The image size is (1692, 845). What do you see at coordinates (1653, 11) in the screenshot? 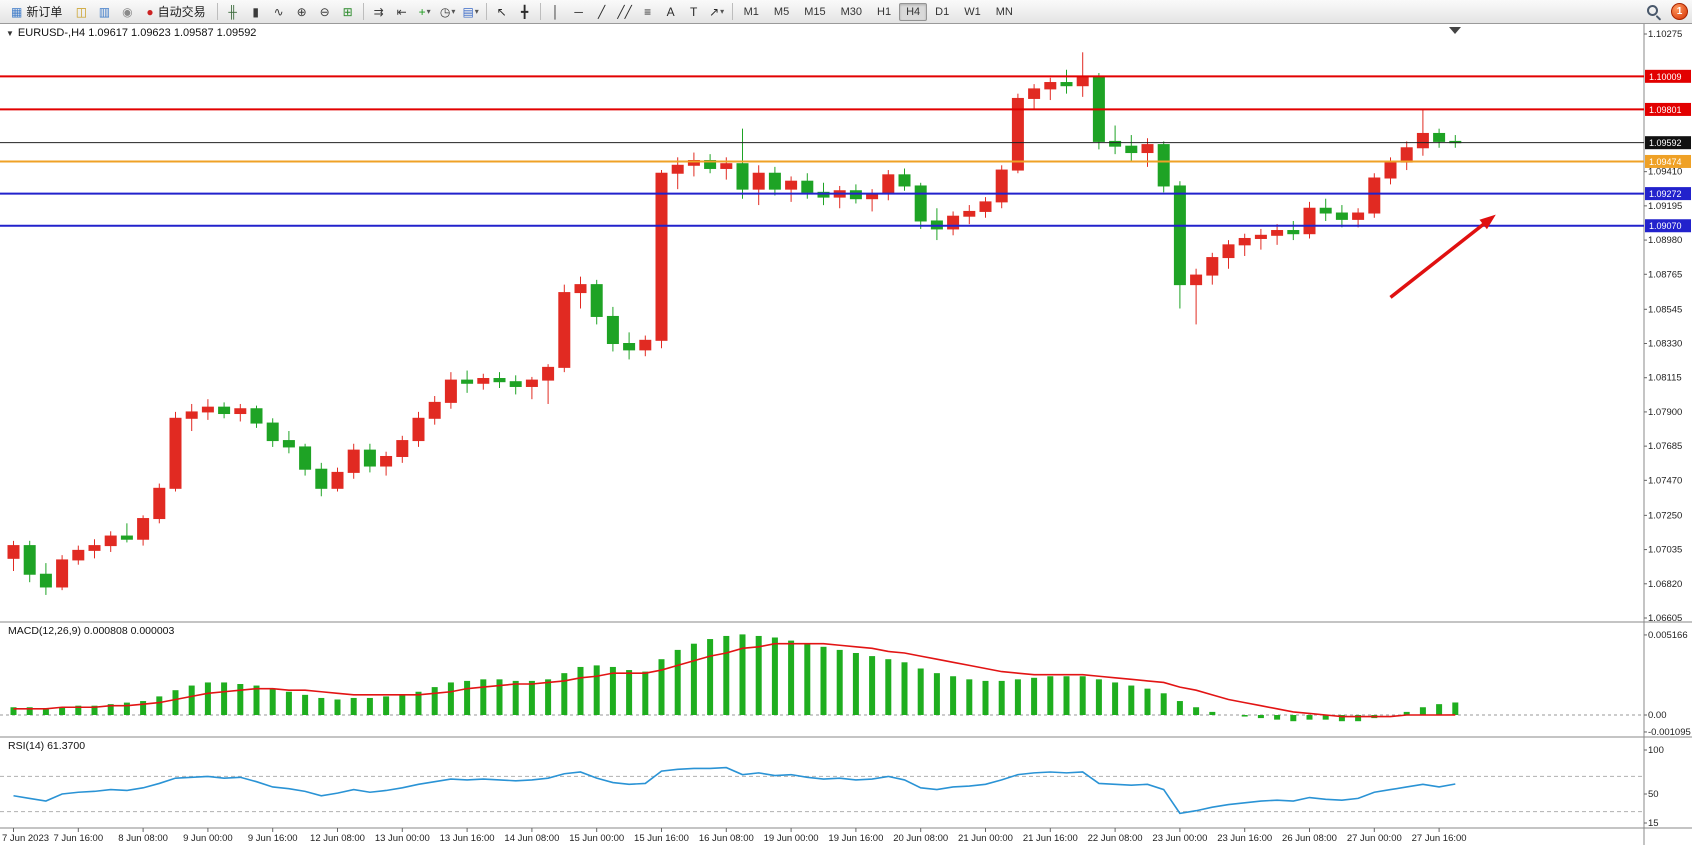
I see `search-icon` at bounding box center [1653, 11].